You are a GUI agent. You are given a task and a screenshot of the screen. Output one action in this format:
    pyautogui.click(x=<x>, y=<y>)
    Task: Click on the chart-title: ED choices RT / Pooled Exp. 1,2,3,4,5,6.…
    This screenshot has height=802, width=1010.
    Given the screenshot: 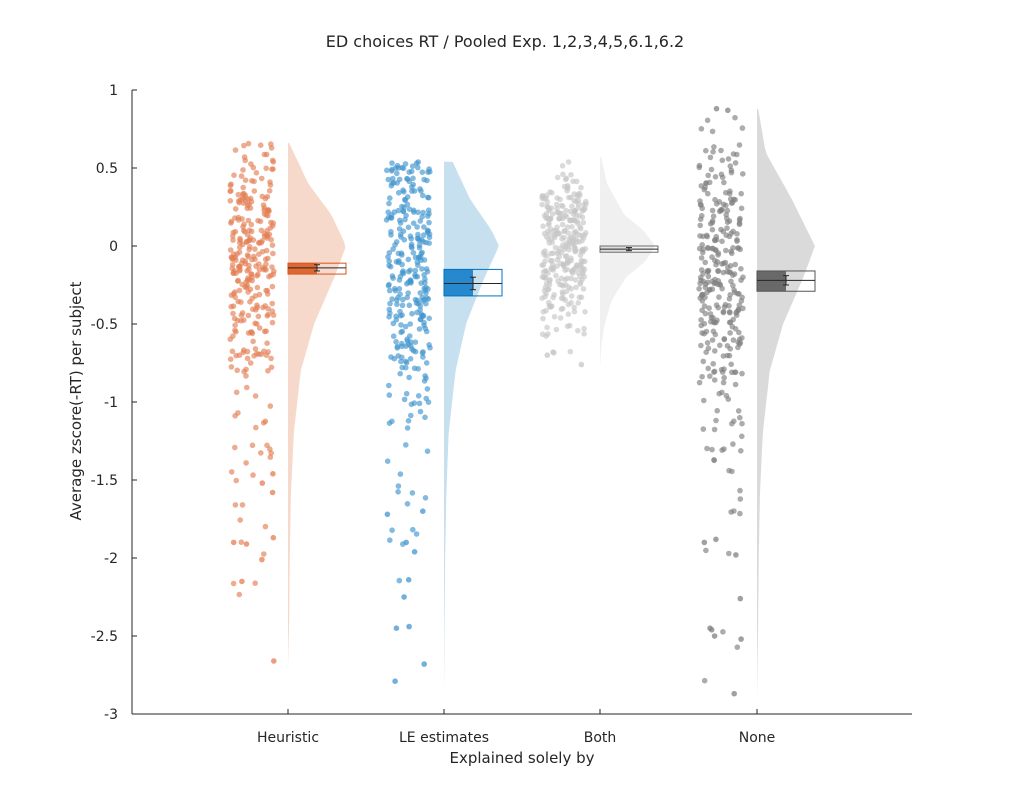 What is the action you would take?
    pyautogui.click(x=505, y=41)
    